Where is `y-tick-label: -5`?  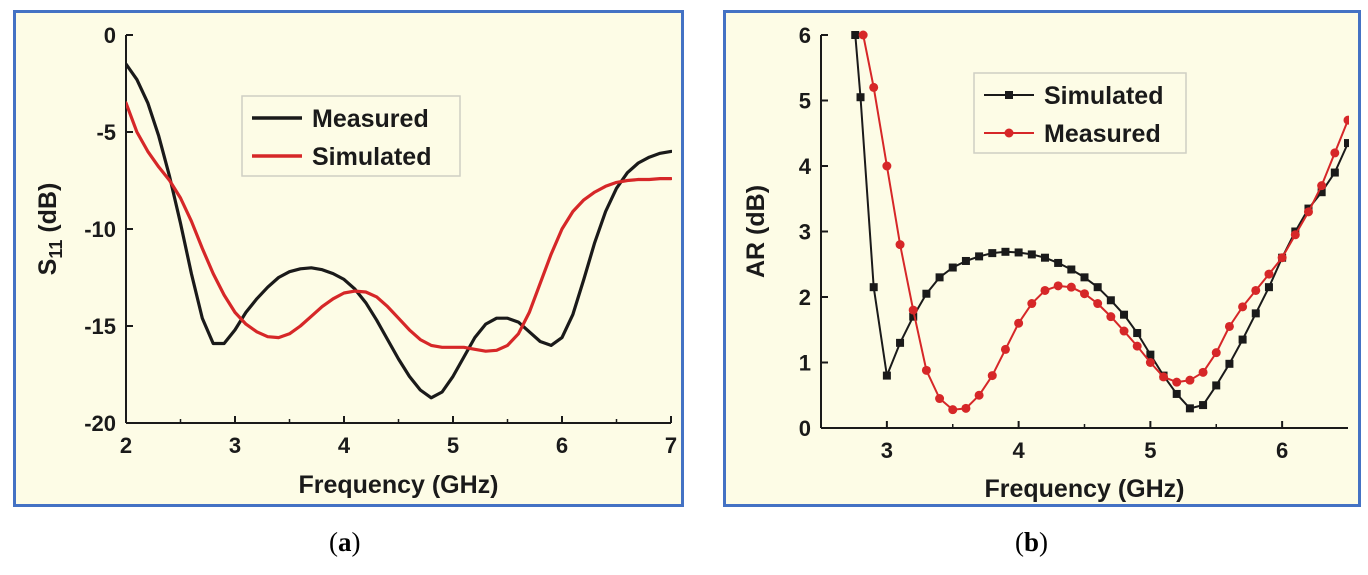
y-tick-label: -5 is located at coordinates (106, 132).